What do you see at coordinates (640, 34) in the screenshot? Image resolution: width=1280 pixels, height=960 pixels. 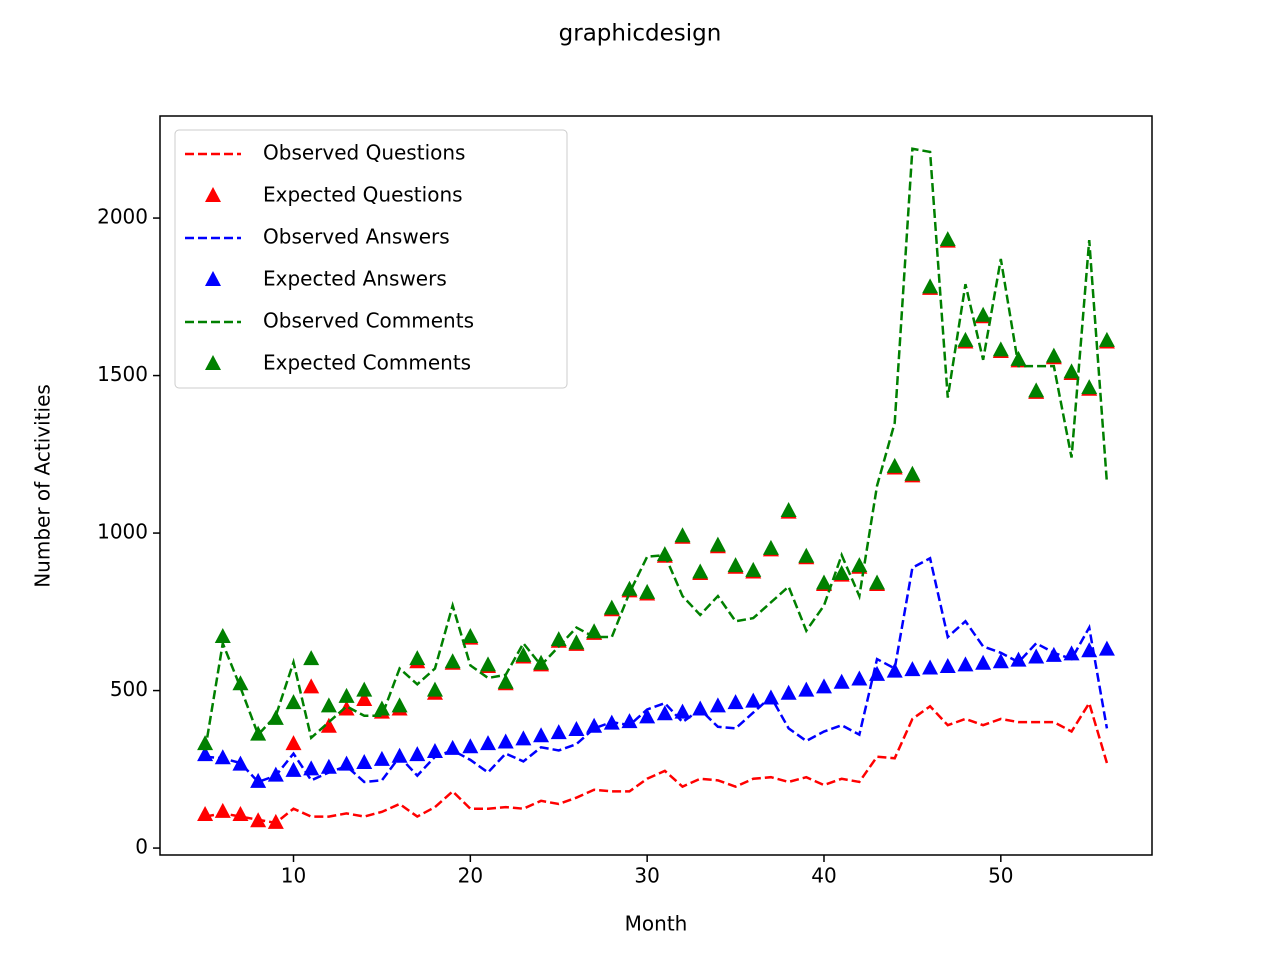 I see `chart-title: graphicdesign` at bounding box center [640, 34].